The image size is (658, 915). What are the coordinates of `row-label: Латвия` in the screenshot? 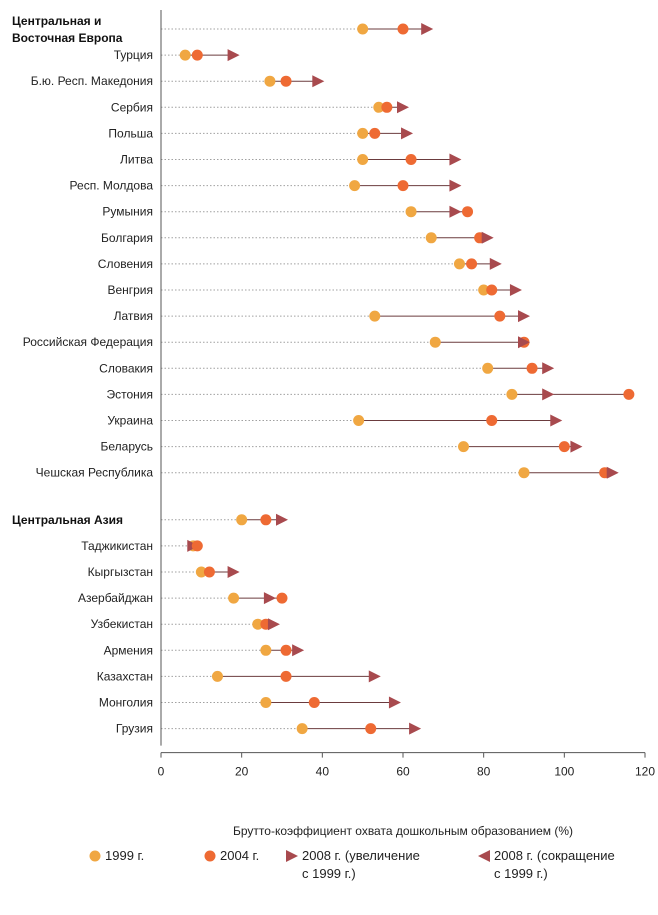 It's located at (133, 316).